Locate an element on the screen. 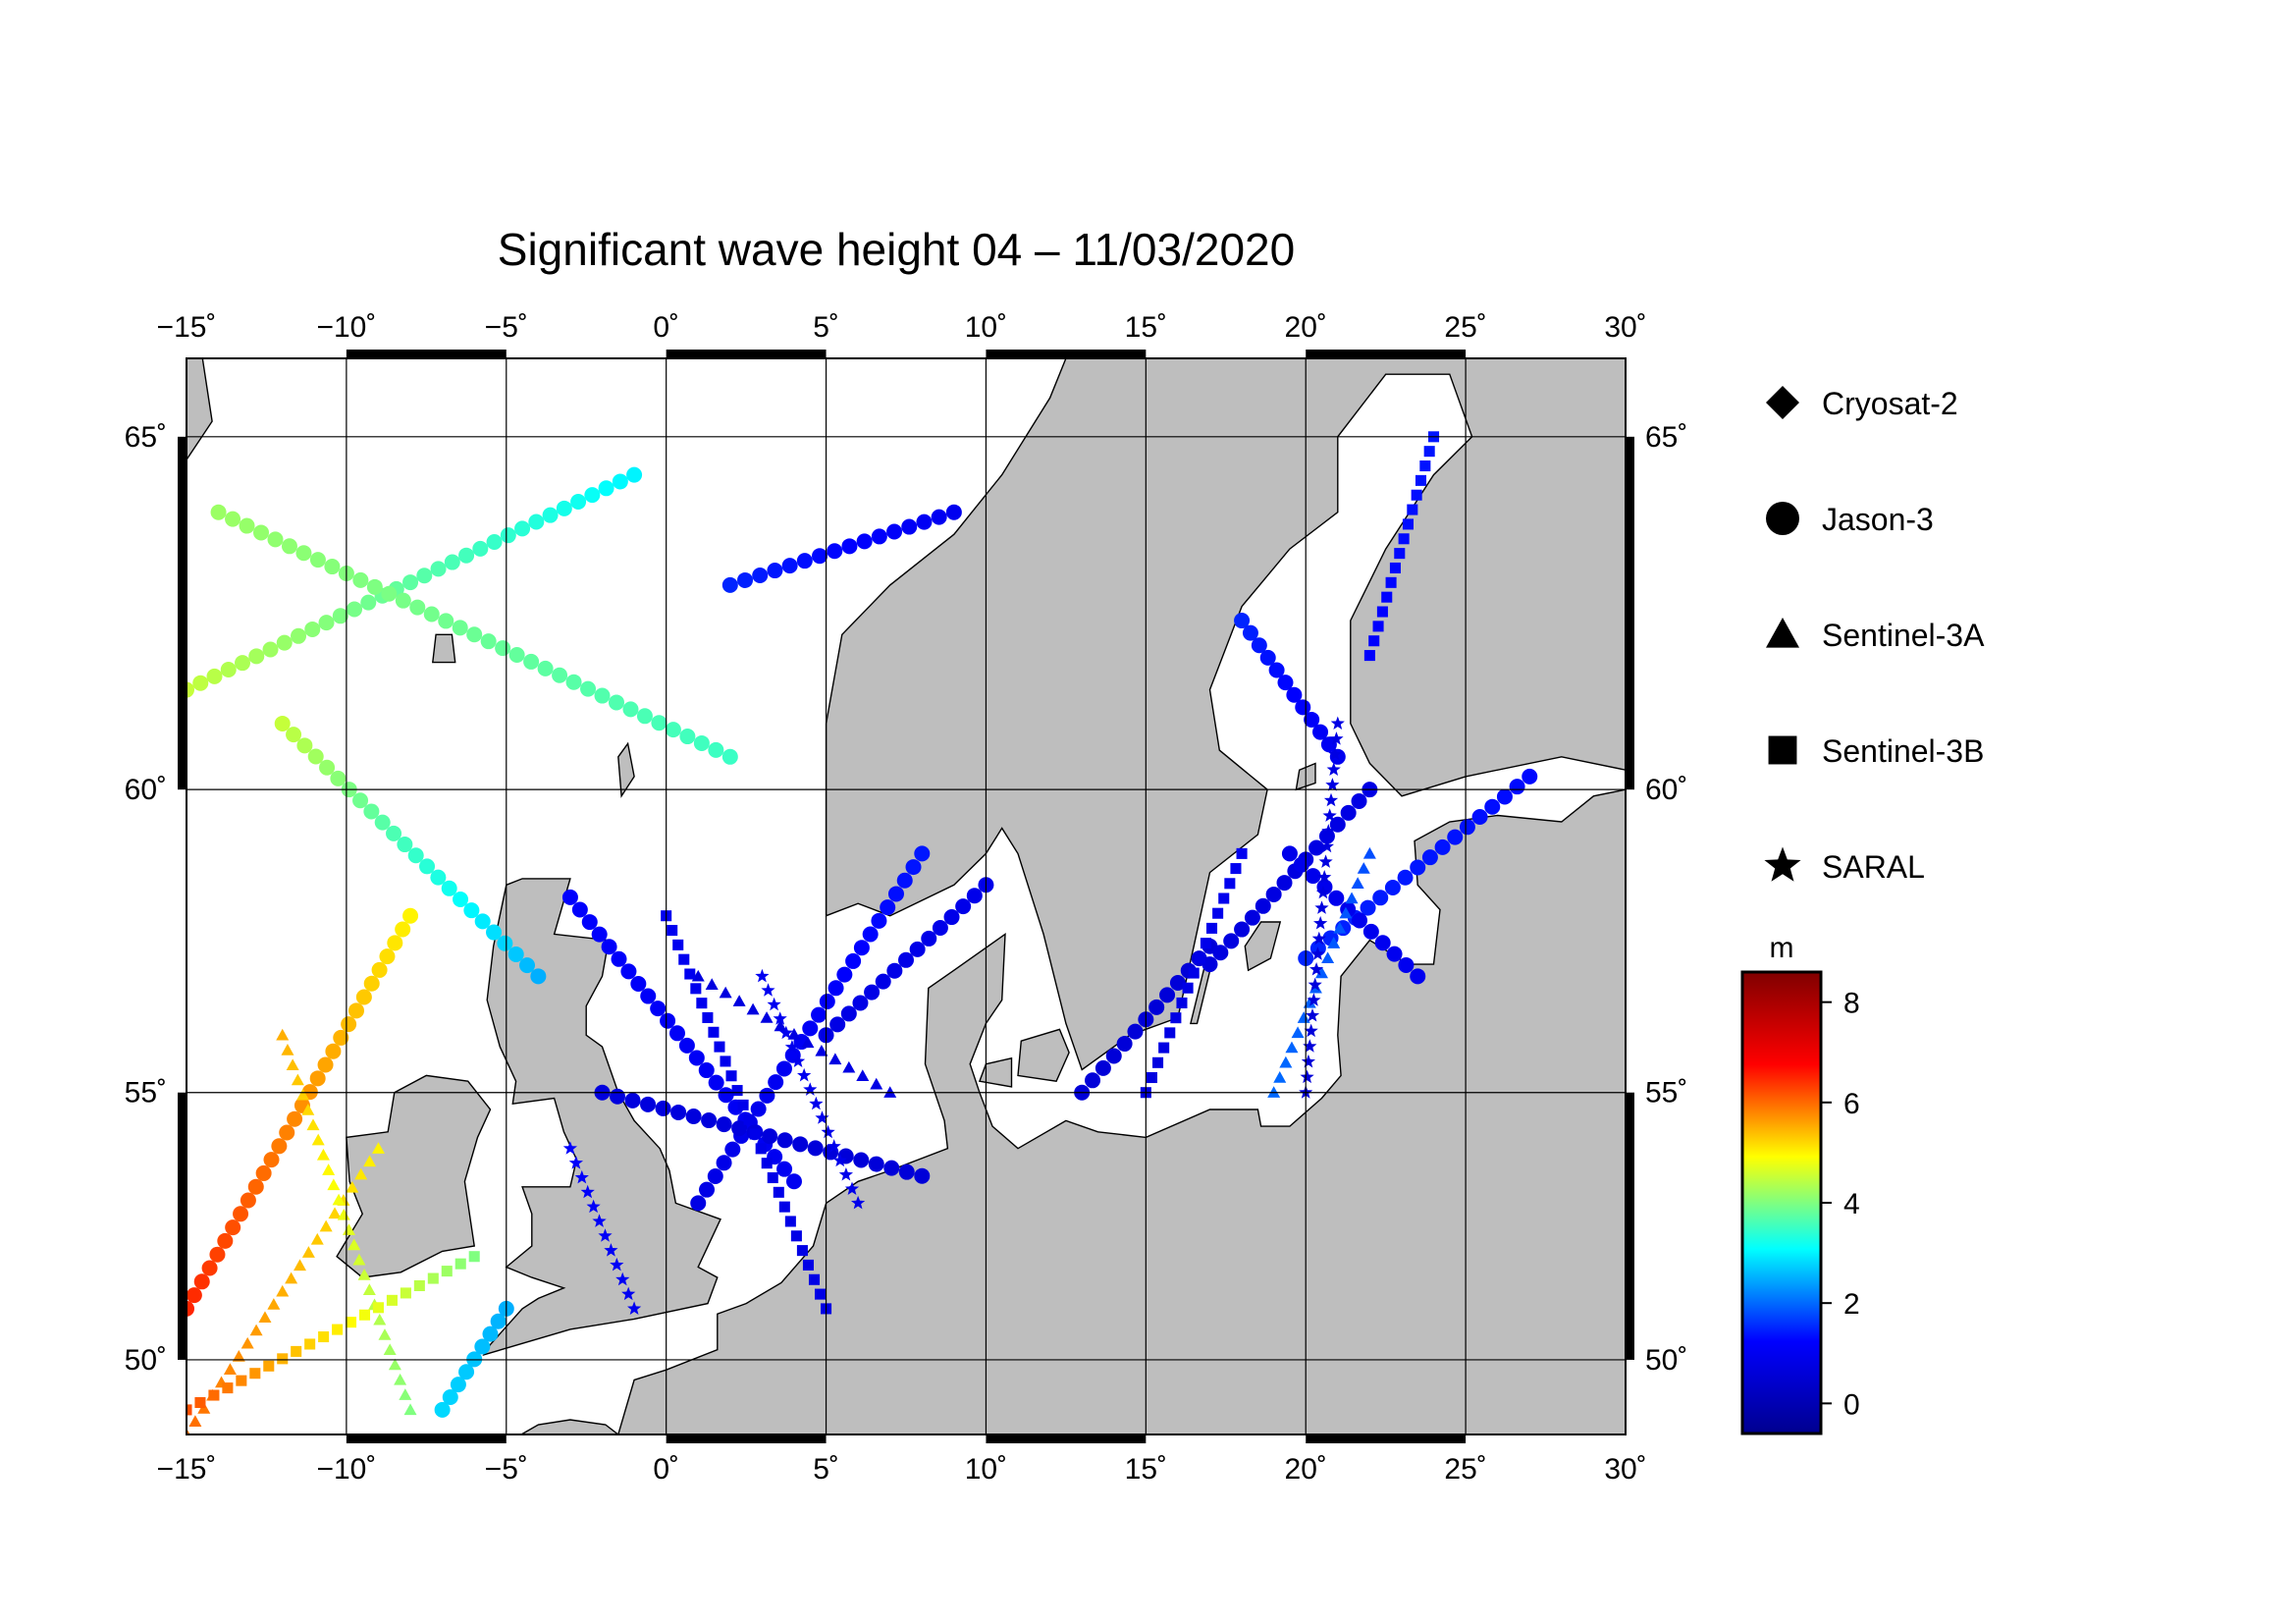  lon-tick-label-top: 30˚ is located at coordinates (1625, 327).